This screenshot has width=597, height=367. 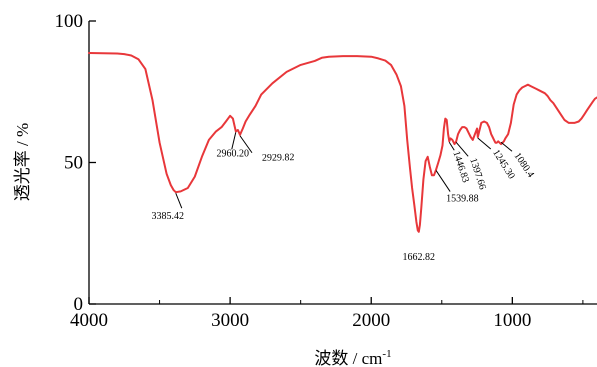 What do you see at coordinates (460, 167) in the screenshot?
I see `peak-label: 1446.83` at bounding box center [460, 167].